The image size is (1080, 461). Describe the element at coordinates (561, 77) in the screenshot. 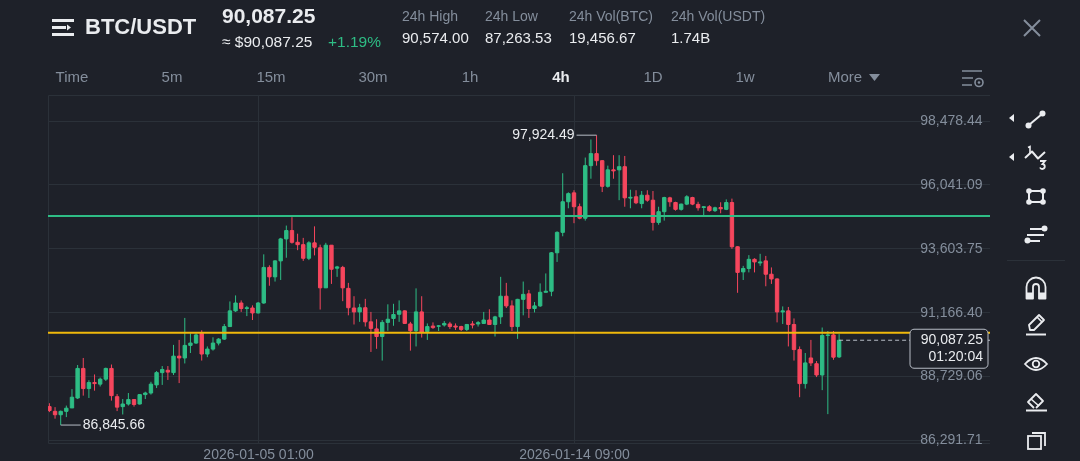

I see `text: 4h` at that location.